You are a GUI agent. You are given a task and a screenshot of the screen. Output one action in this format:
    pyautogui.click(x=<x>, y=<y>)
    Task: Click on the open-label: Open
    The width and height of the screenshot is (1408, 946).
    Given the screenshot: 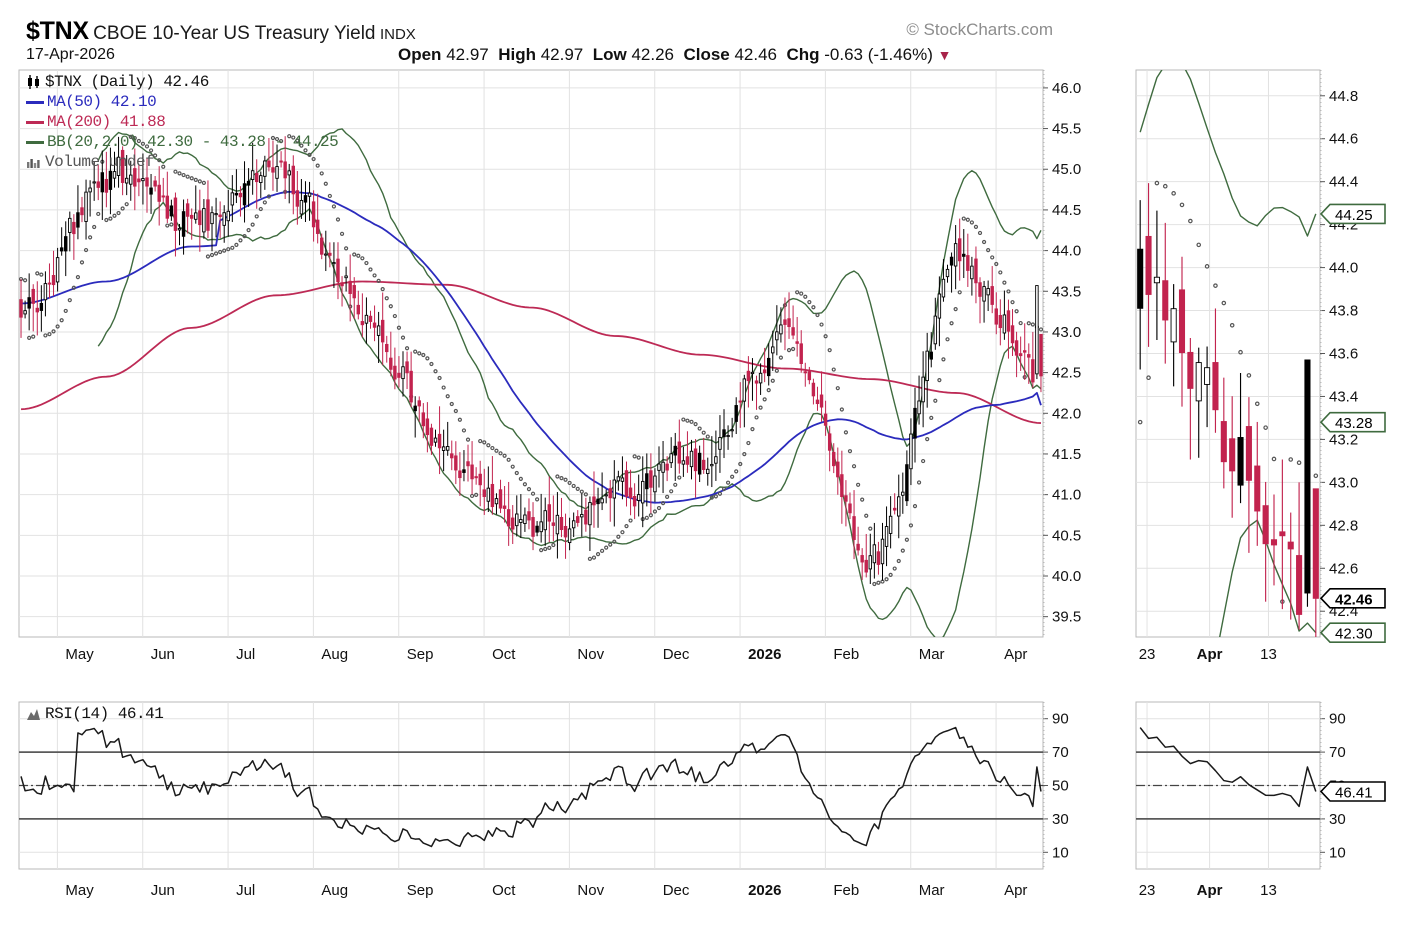 What is the action you would take?
    pyautogui.click(x=420, y=54)
    